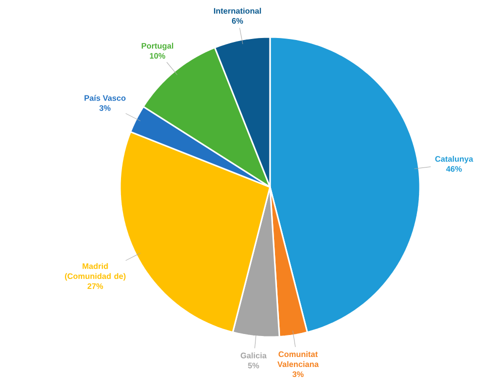  What do you see at coordinates (238, 21) in the screenshot?
I see `data-label: 6%` at bounding box center [238, 21].